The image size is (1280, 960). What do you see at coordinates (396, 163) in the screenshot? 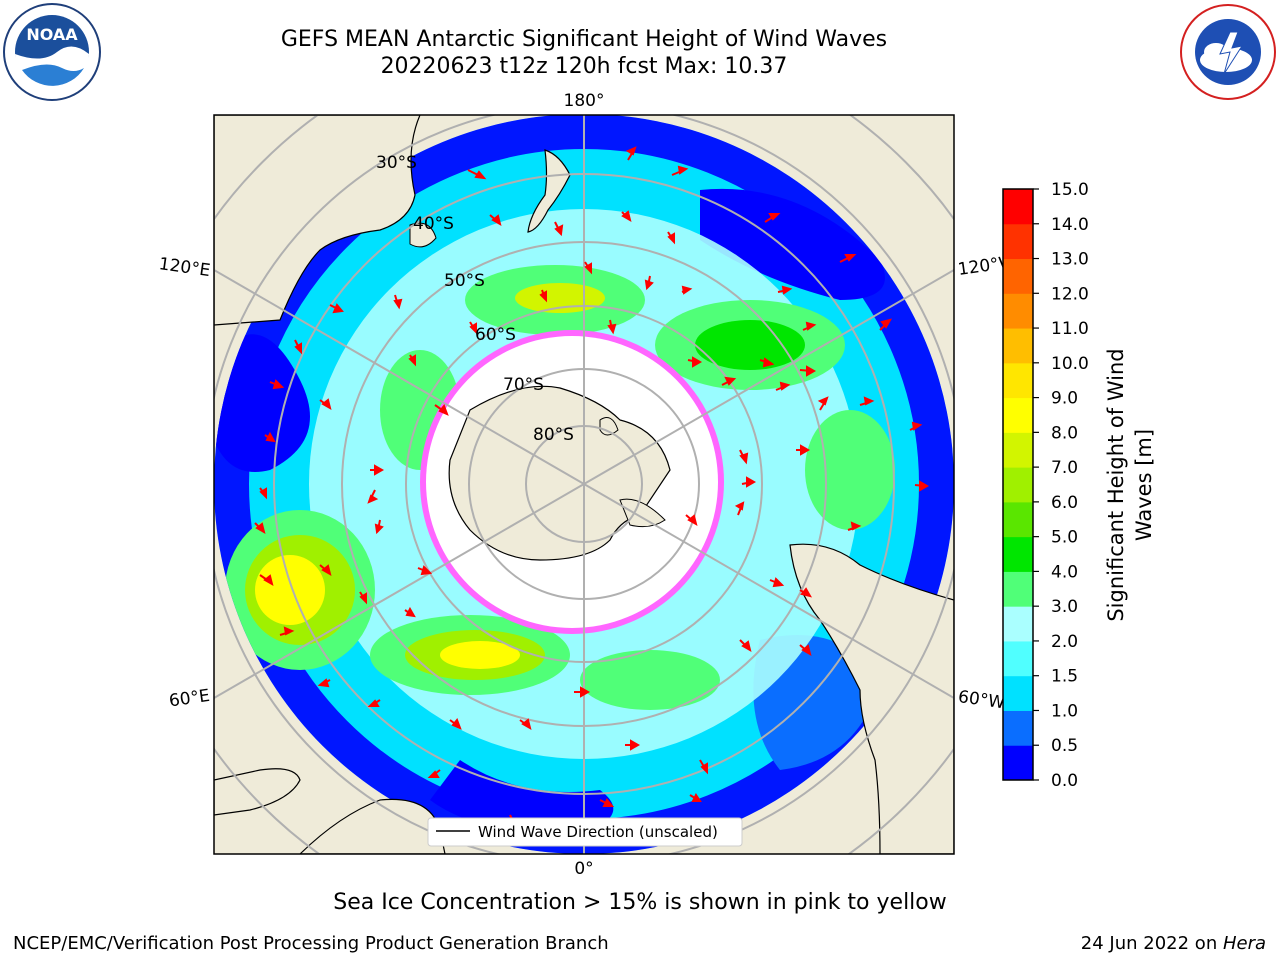
I see `lat-label-30s: 30°S` at bounding box center [396, 163].